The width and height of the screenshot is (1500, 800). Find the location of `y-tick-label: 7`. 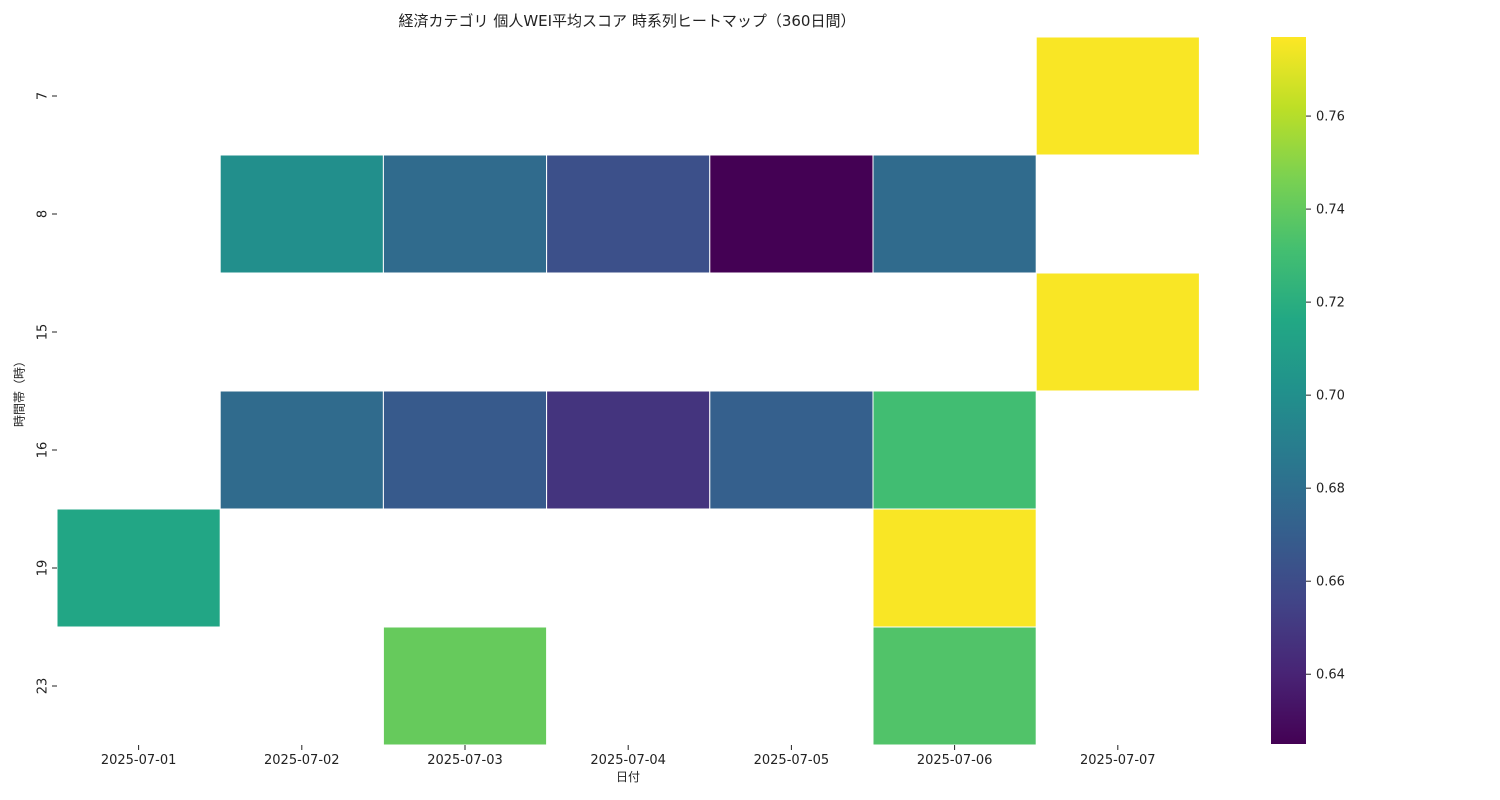

y-tick-label: 7 is located at coordinates (43, 96).